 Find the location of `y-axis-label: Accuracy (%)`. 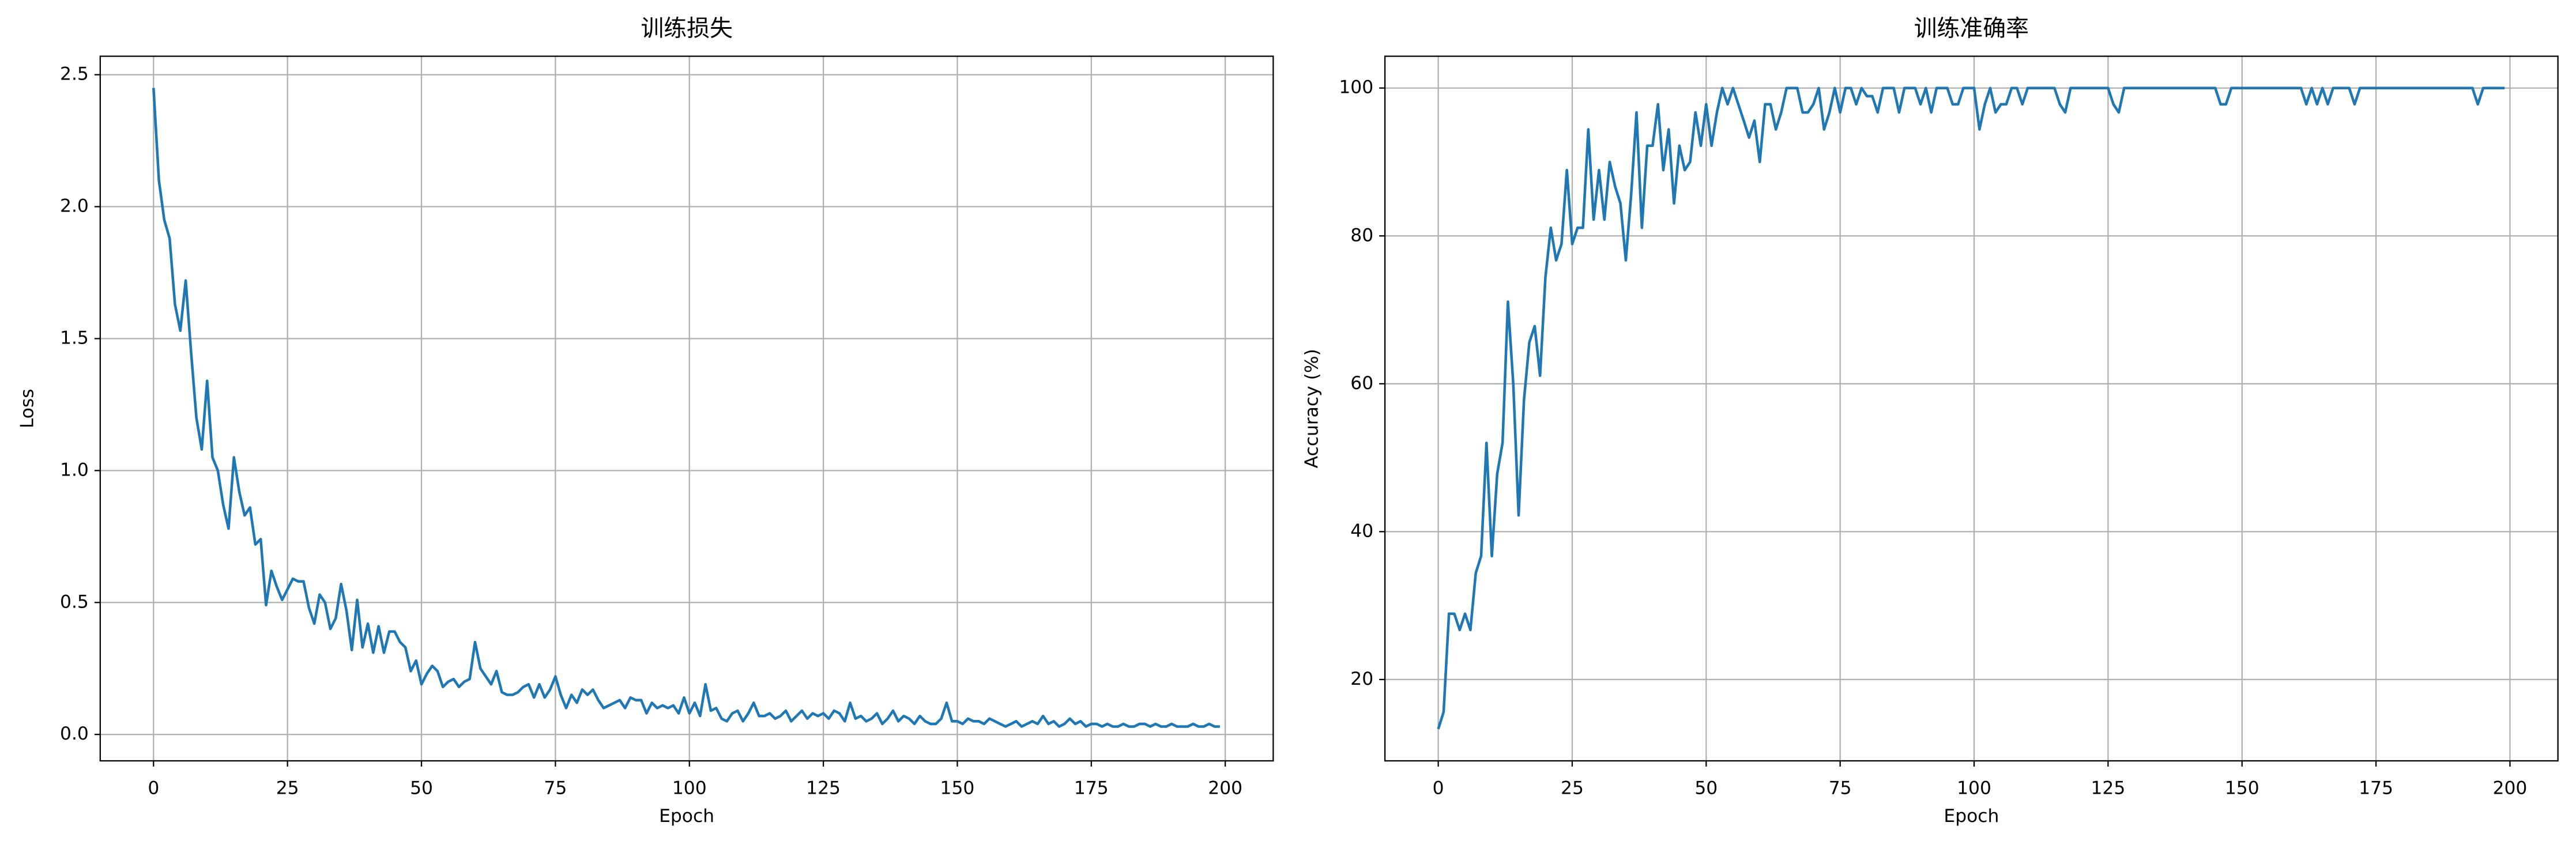

y-axis-label: Accuracy (%) is located at coordinates (1312, 409).